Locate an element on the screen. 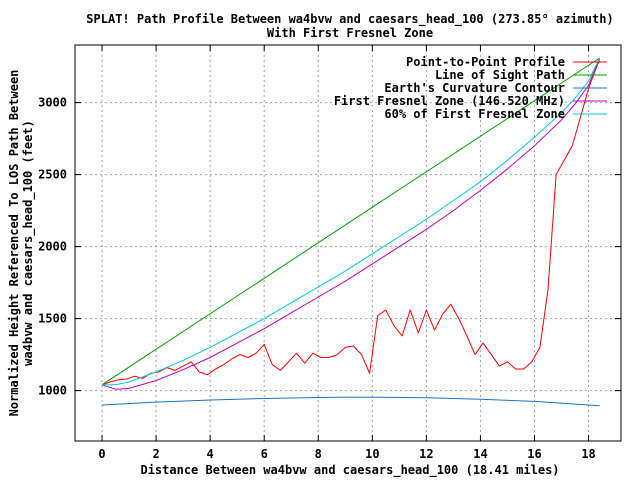 The image size is (640, 480). legend-label-3: First Fresnel Zone (146.520 MHz) is located at coordinates (449, 101).